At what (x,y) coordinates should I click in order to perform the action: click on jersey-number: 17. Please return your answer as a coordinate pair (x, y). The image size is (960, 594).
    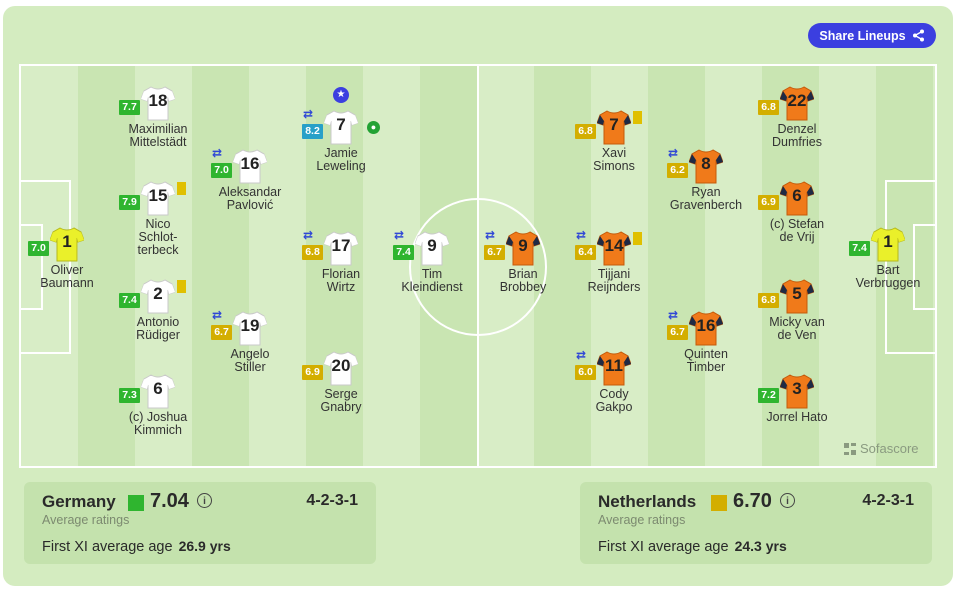
    Looking at the image, I should click on (341, 245).